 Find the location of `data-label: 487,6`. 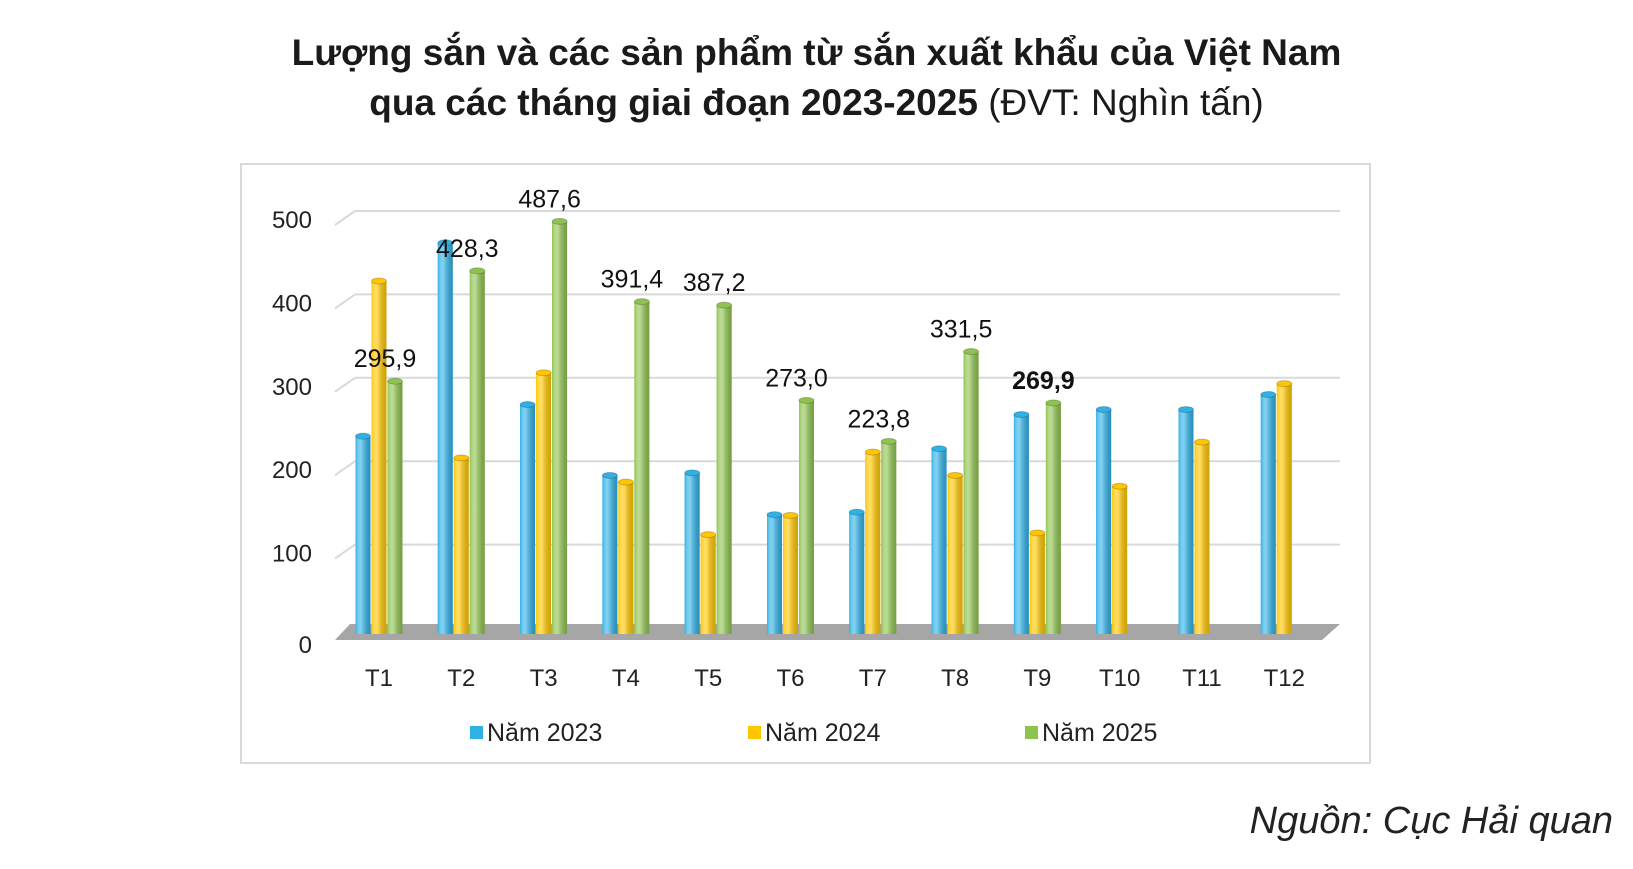

data-label: 487,6 is located at coordinates (549, 199).